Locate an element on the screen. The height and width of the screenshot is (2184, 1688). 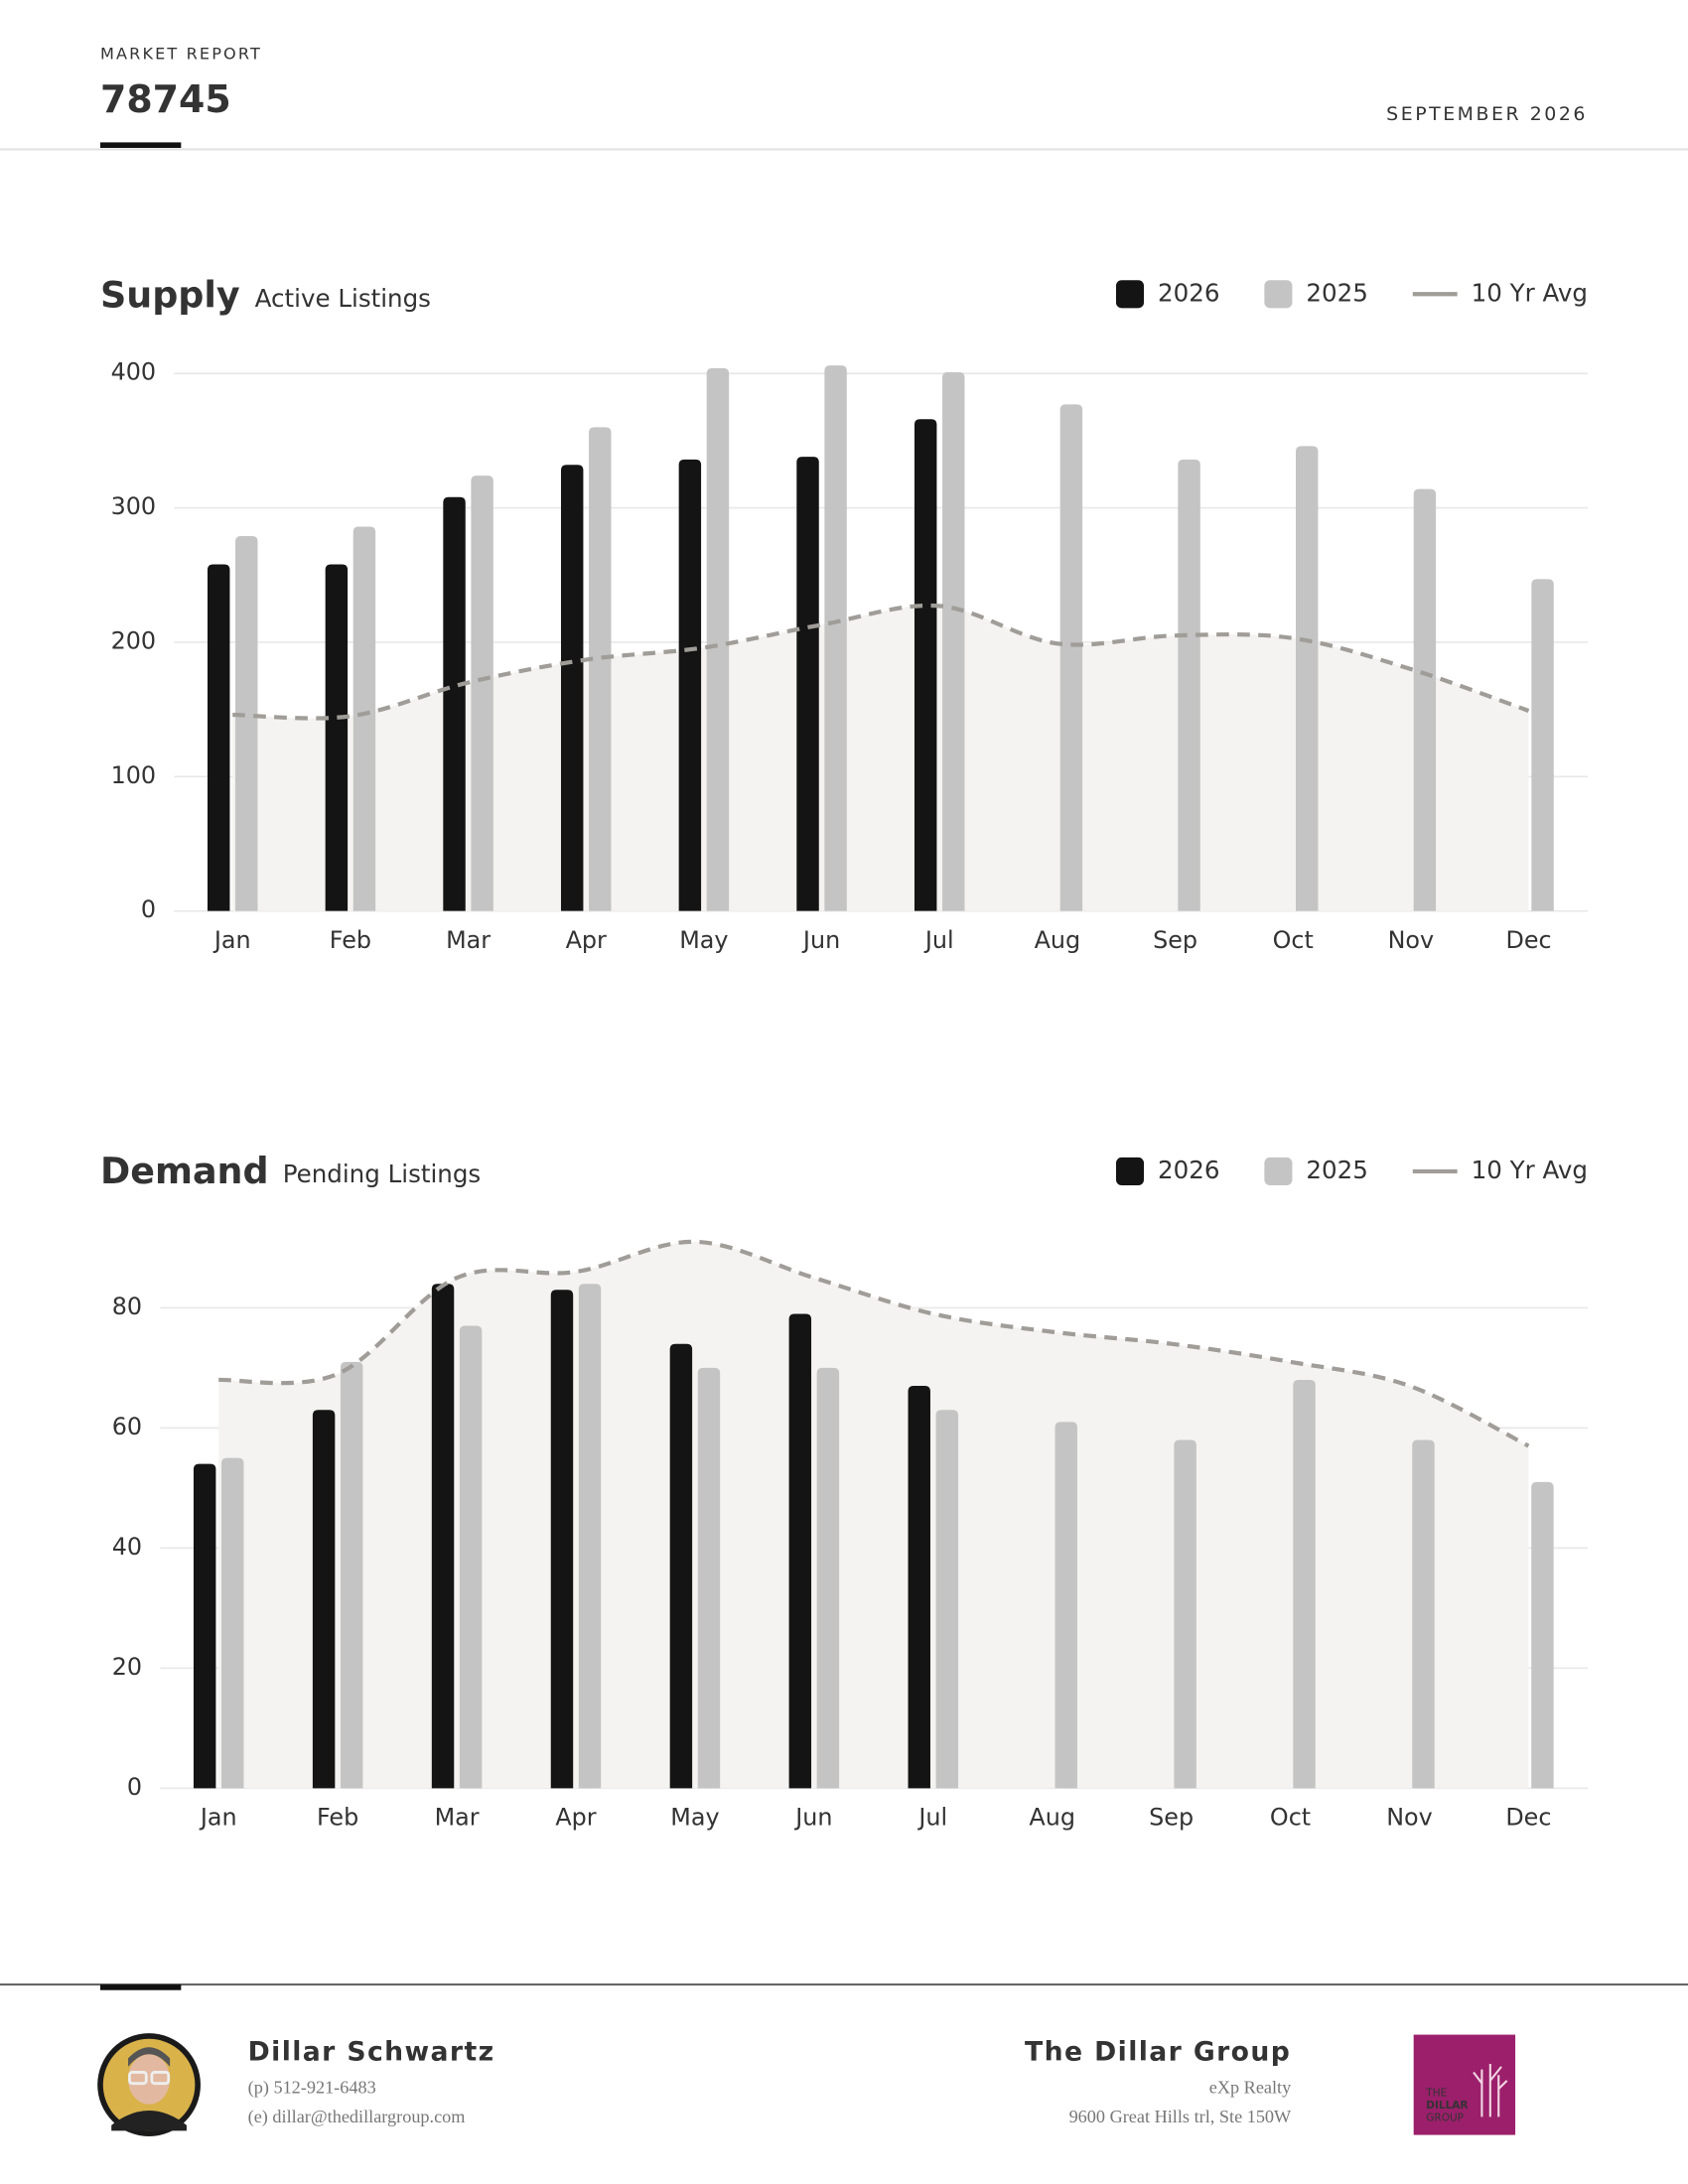
x-tick-label: May is located at coordinates (703, 940).